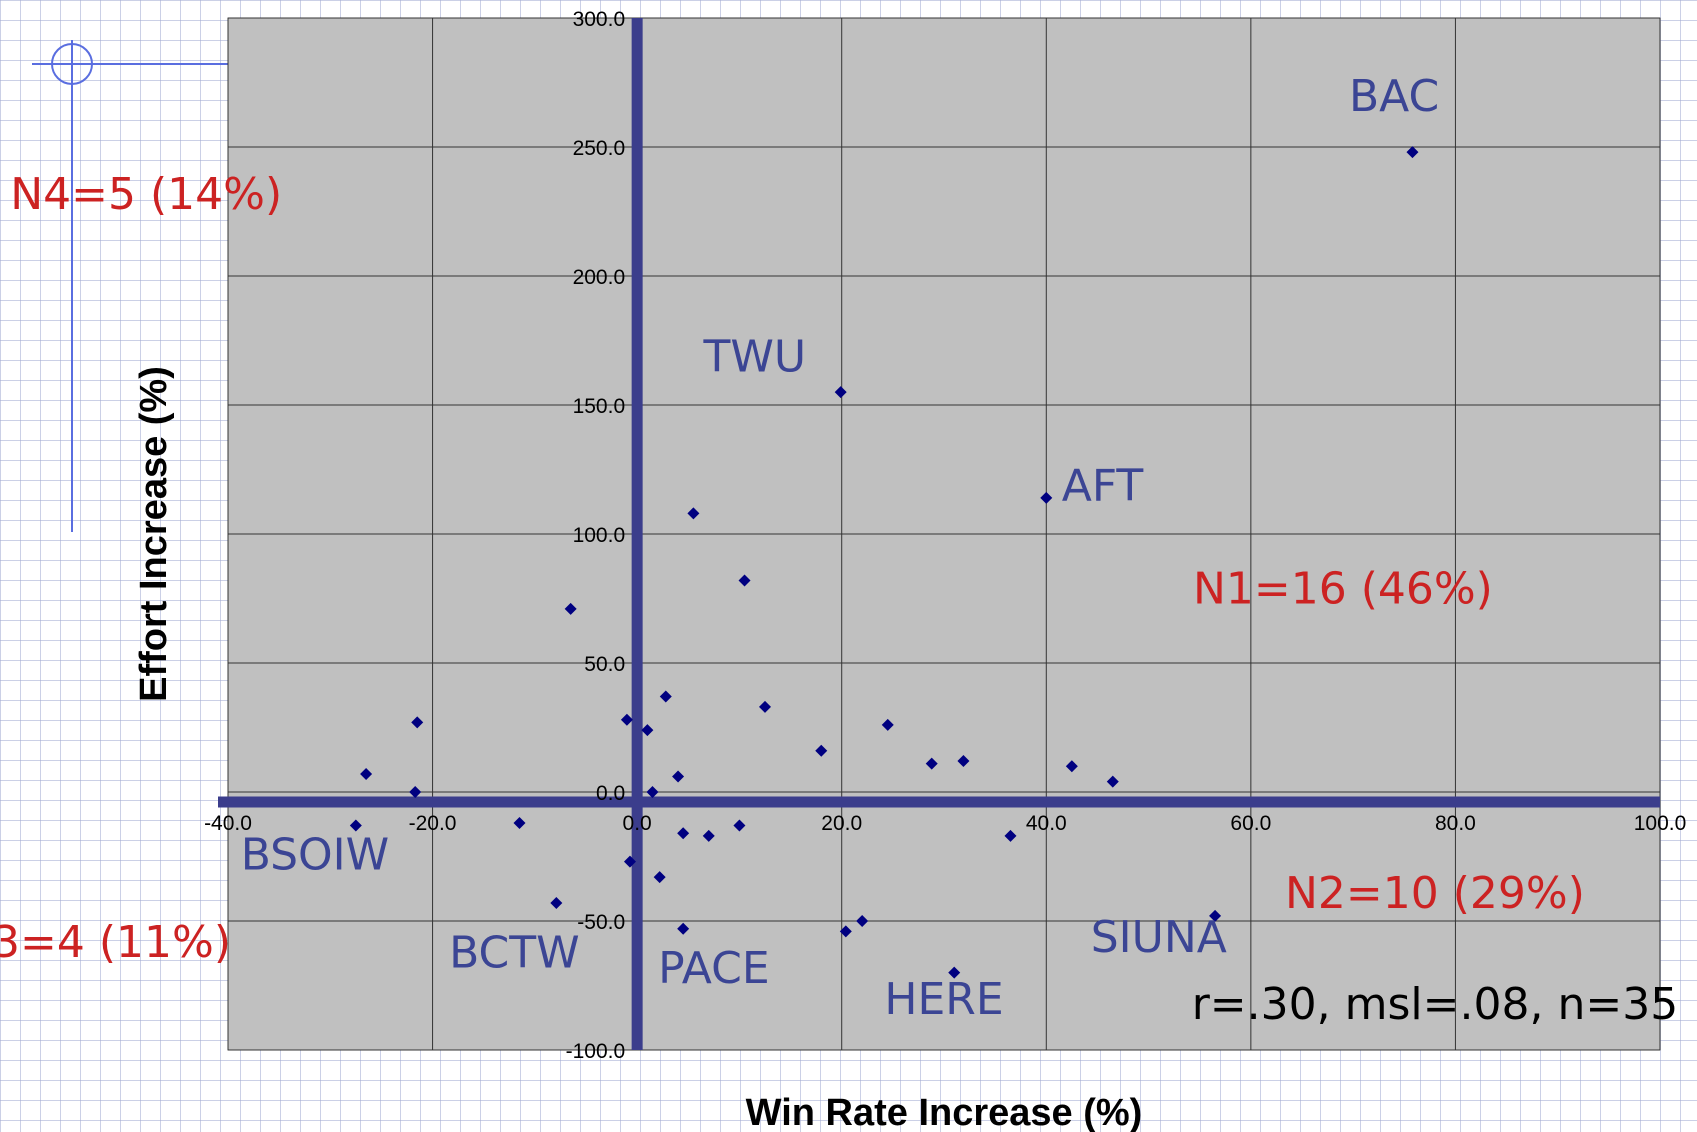 The width and height of the screenshot is (1697, 1132). What do you see at coordinates (944, 1112) in the screenshot?
I see `x-axis-title: Win Rate Increase (%)` at bounding box center [944, 1112].